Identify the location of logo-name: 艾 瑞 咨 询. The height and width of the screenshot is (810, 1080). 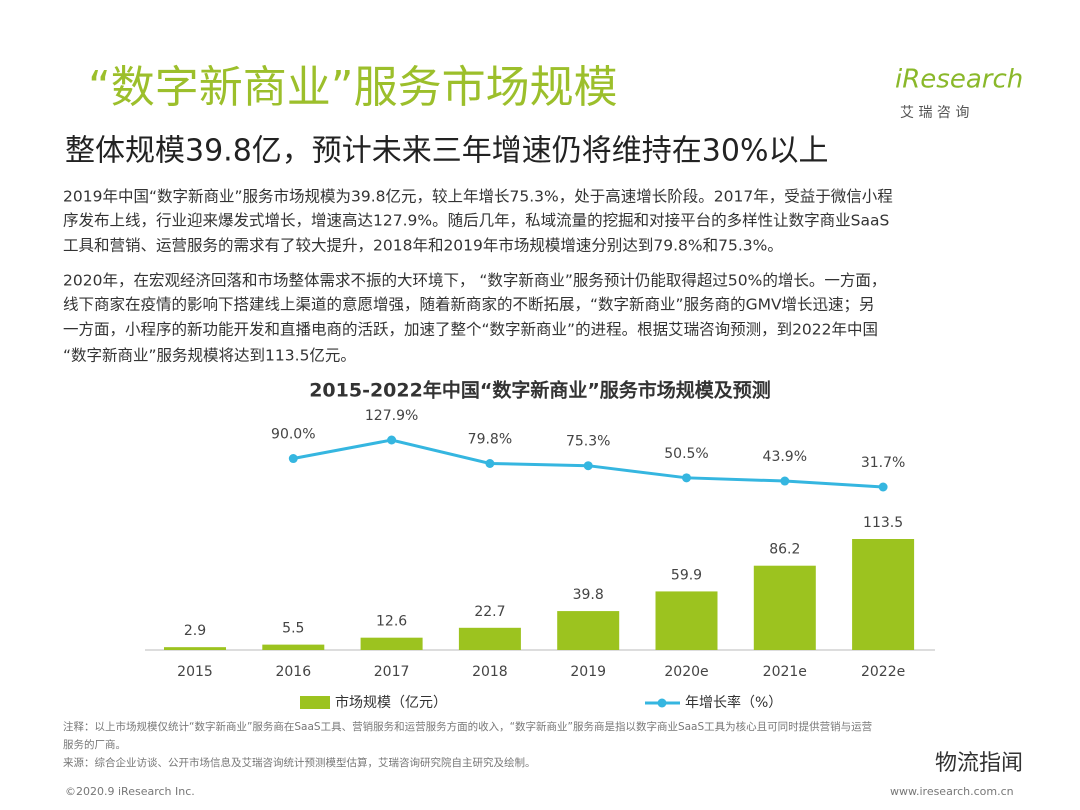
(934, 113).